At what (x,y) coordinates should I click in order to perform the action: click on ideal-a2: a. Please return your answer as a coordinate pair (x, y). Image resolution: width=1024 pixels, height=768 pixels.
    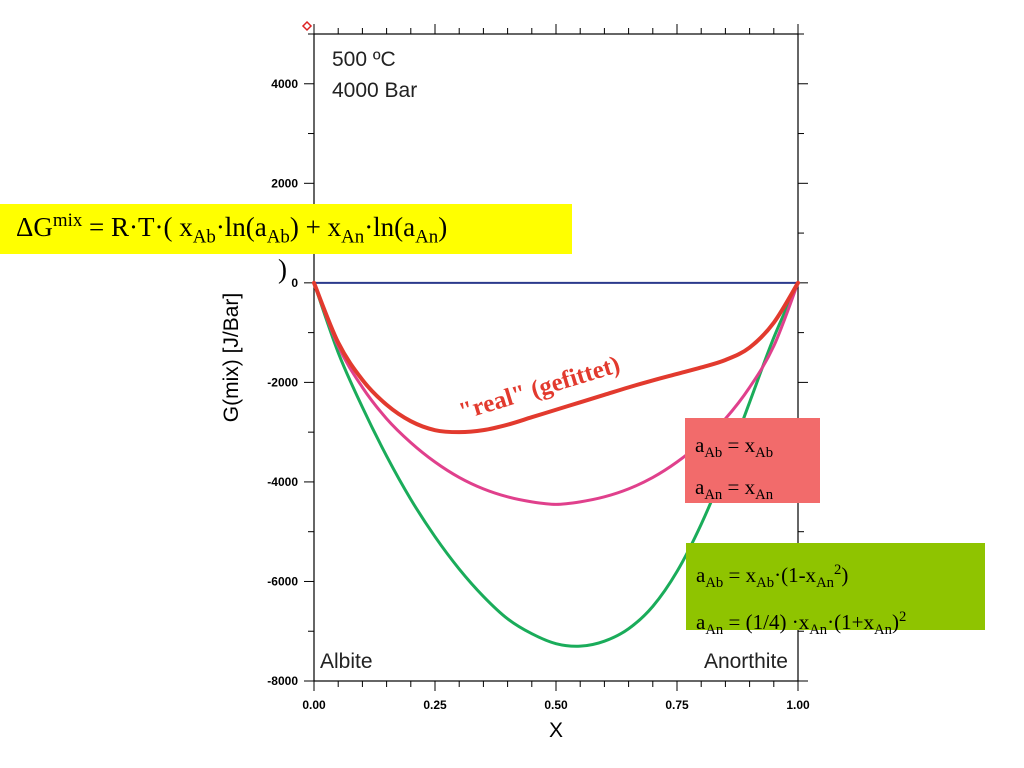
    Looking at the image, I should click on (700, 487).